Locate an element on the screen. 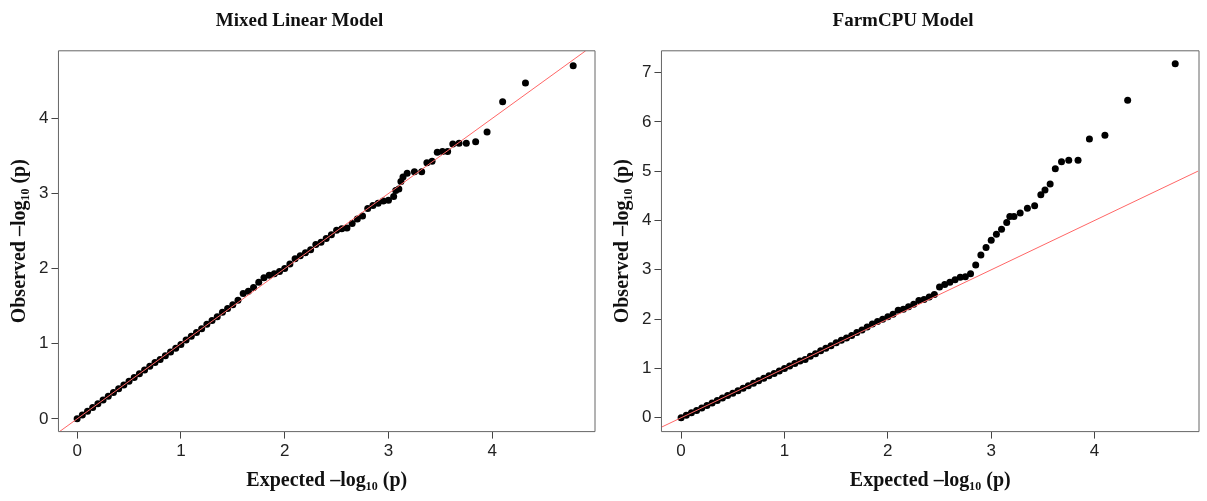  y-tick-label: 5 is located at coordinates (646, 170).